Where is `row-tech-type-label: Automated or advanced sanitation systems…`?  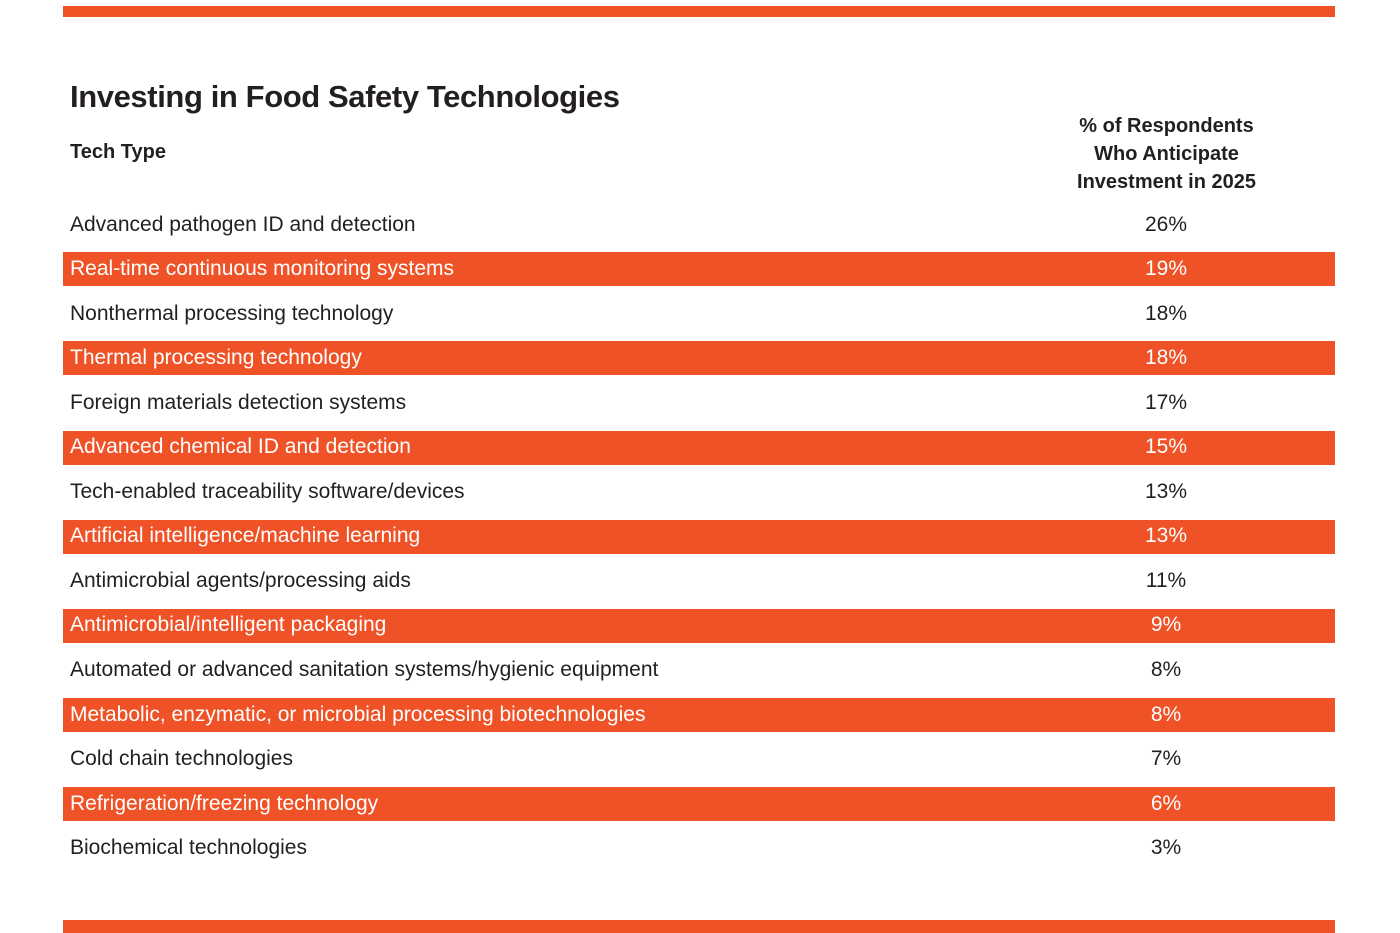
row-tech-type-label: Automated or advanced sanitation systems… is located at coordinates (364, 669).